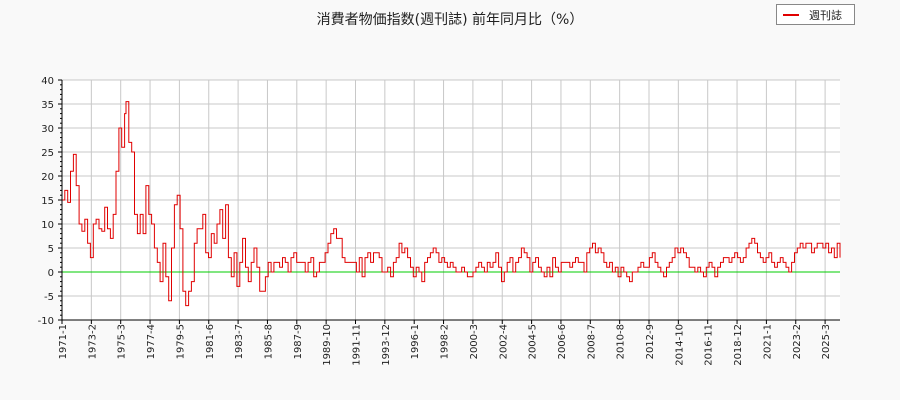  Describe the element at coordinates (679, 345) in the screenshot. I see `x-tick-label: 2014-10` at that location.